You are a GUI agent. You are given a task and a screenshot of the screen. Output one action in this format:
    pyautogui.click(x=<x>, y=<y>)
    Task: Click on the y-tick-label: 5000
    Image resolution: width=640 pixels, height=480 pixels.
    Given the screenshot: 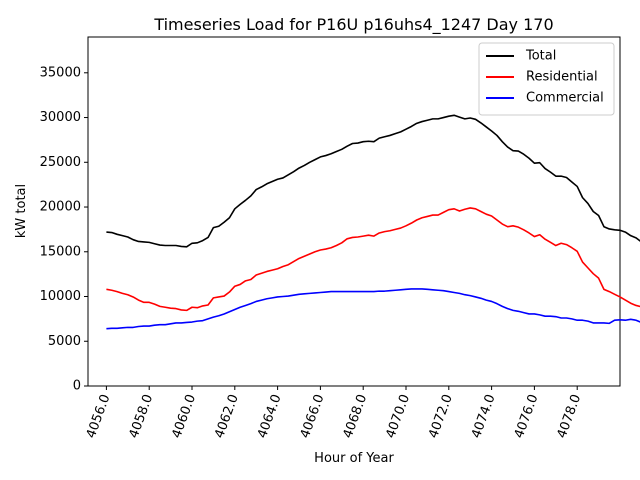 What is the action you would take?
    pyautogui.click(x=64, y=341)
    